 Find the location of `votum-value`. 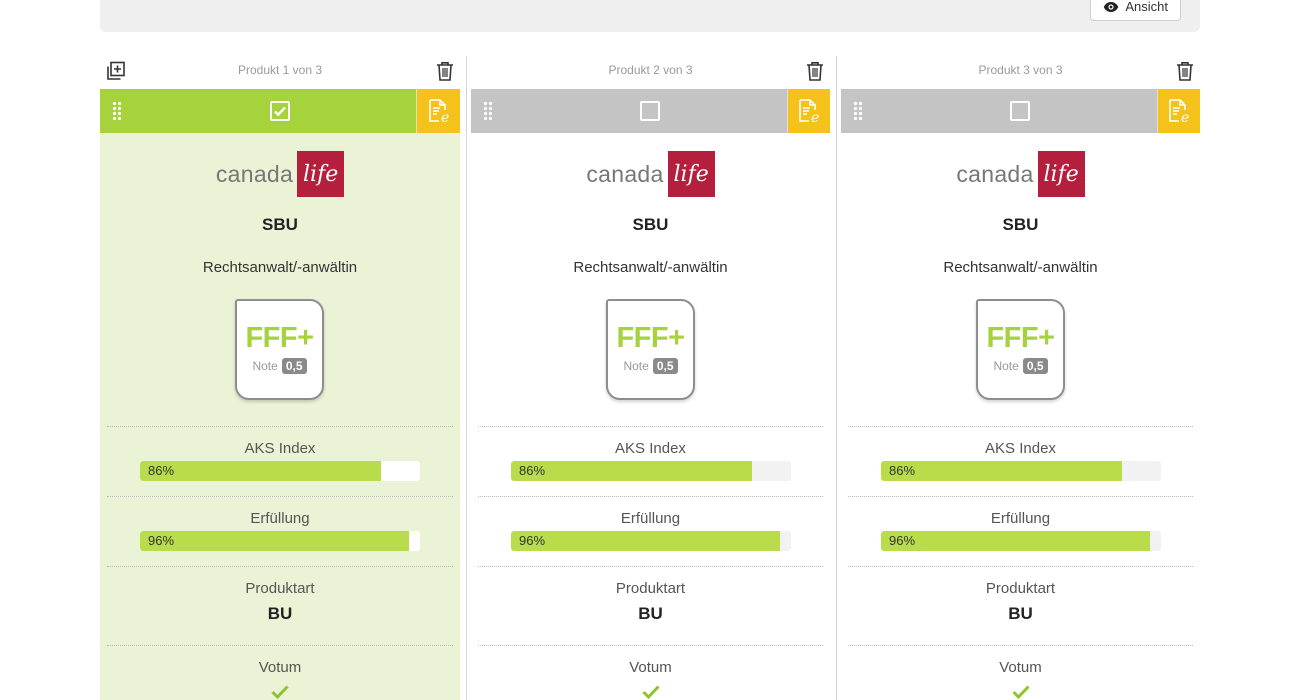

votum-value is located at coordinates (650, 692).